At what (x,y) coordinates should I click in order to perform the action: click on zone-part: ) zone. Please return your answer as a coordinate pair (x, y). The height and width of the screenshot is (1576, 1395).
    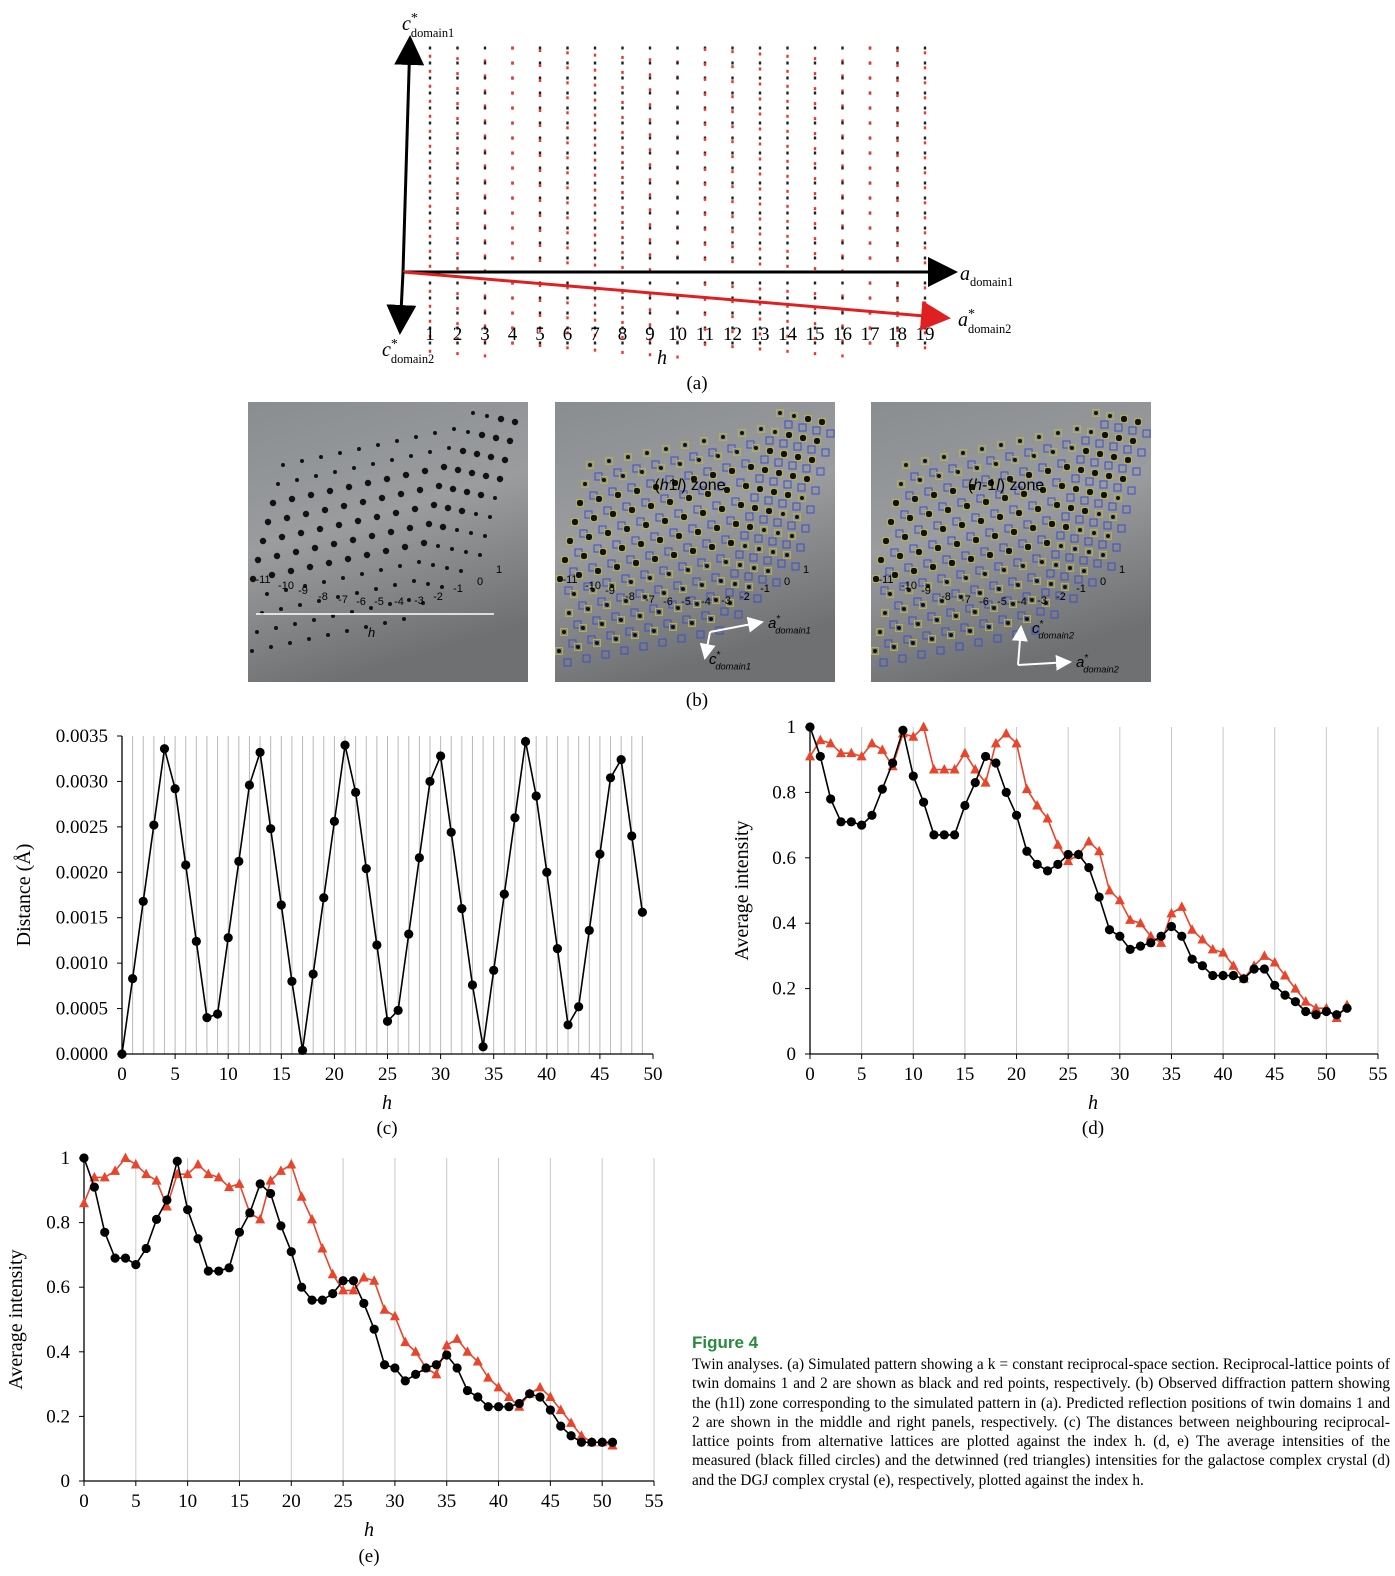
    Looking at the image, I should click on (1022, 485).